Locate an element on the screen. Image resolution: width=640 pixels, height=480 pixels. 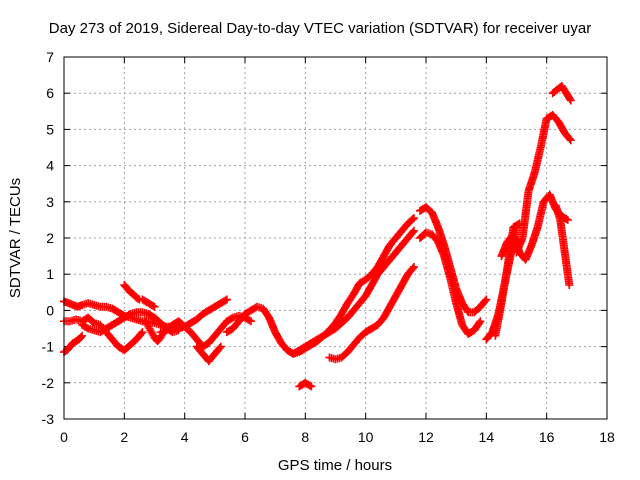
x-tick-label: 16 is located at coordinates (547, 437).